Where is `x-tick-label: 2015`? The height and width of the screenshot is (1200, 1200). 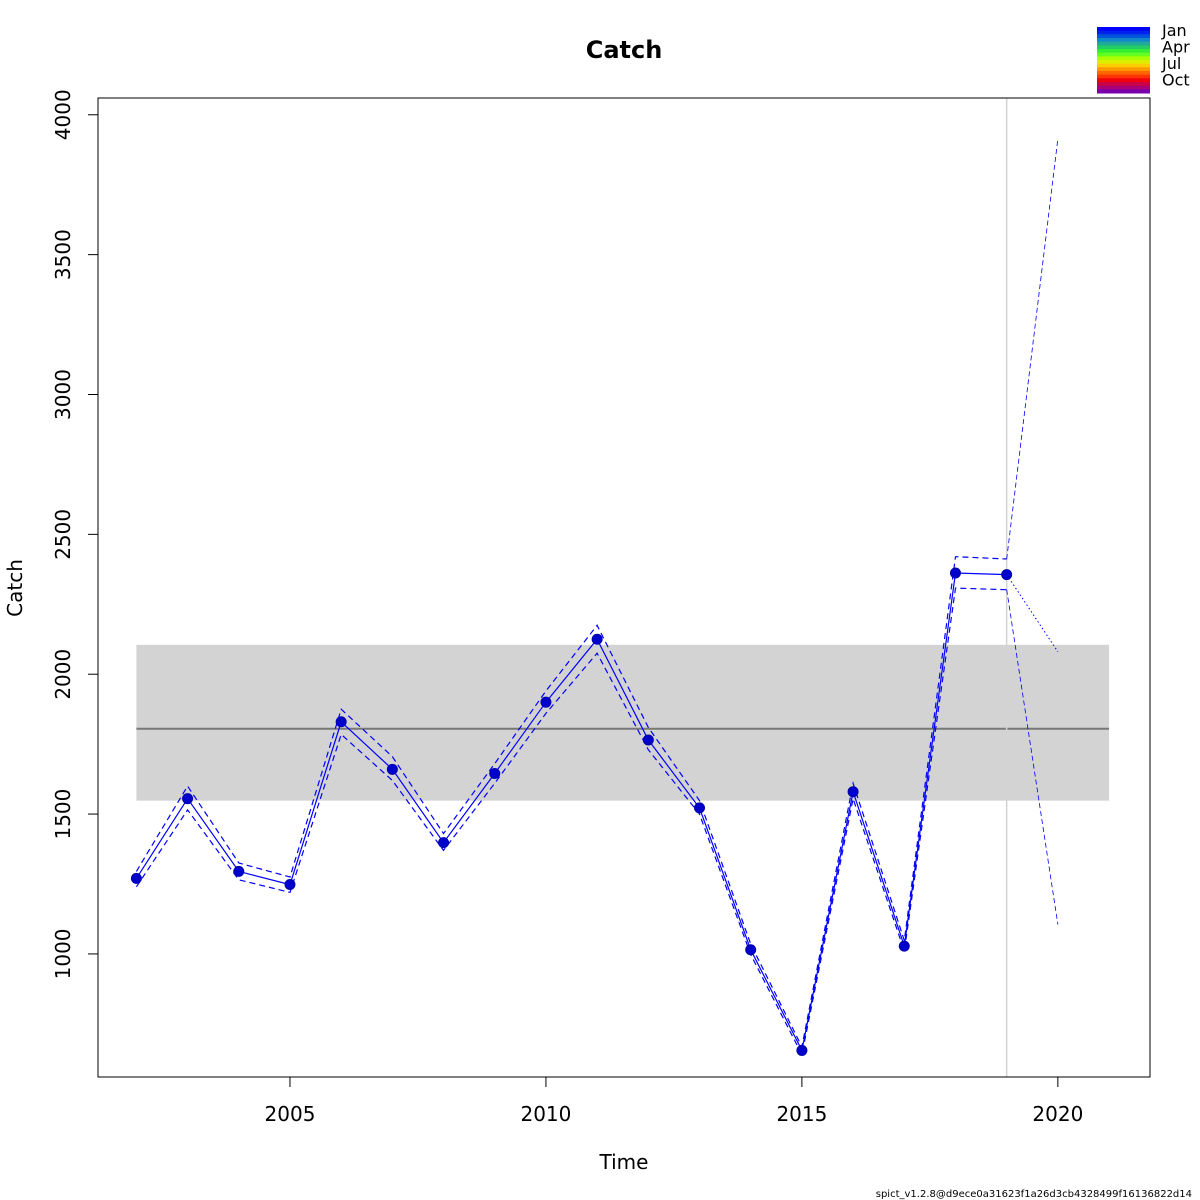
x-tick-label: 2015 is located at coordinates (801, 1114).